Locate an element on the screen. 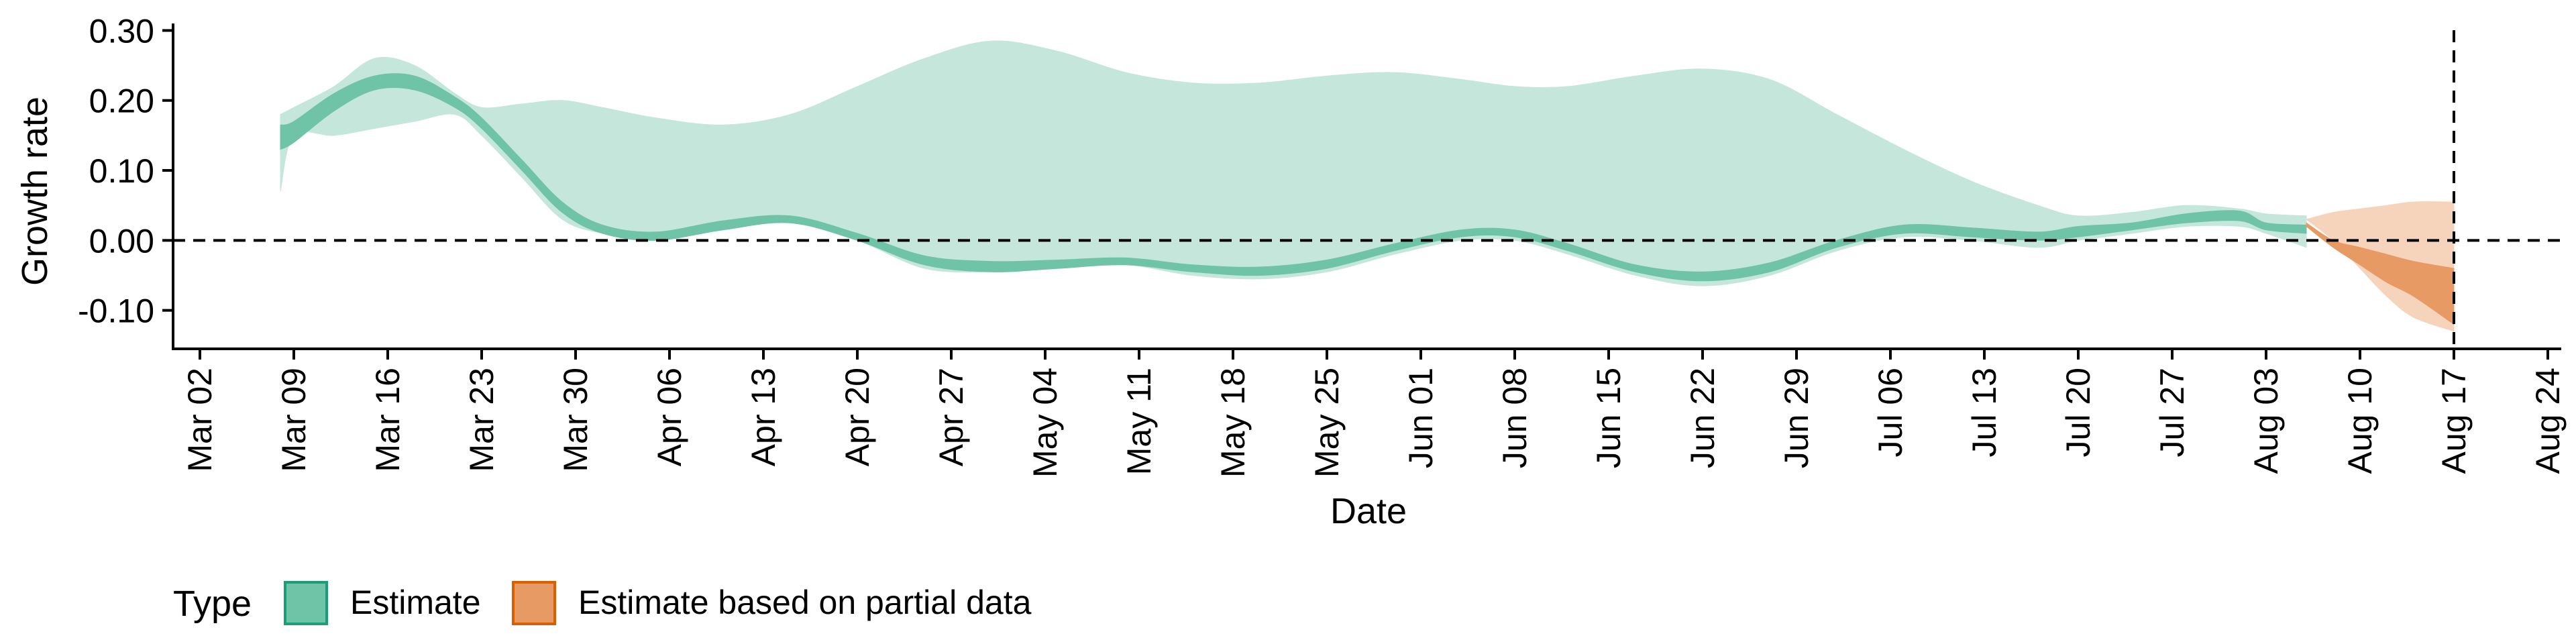  x-tick-label: Jul 13 is located at coordinates (1984, 412).